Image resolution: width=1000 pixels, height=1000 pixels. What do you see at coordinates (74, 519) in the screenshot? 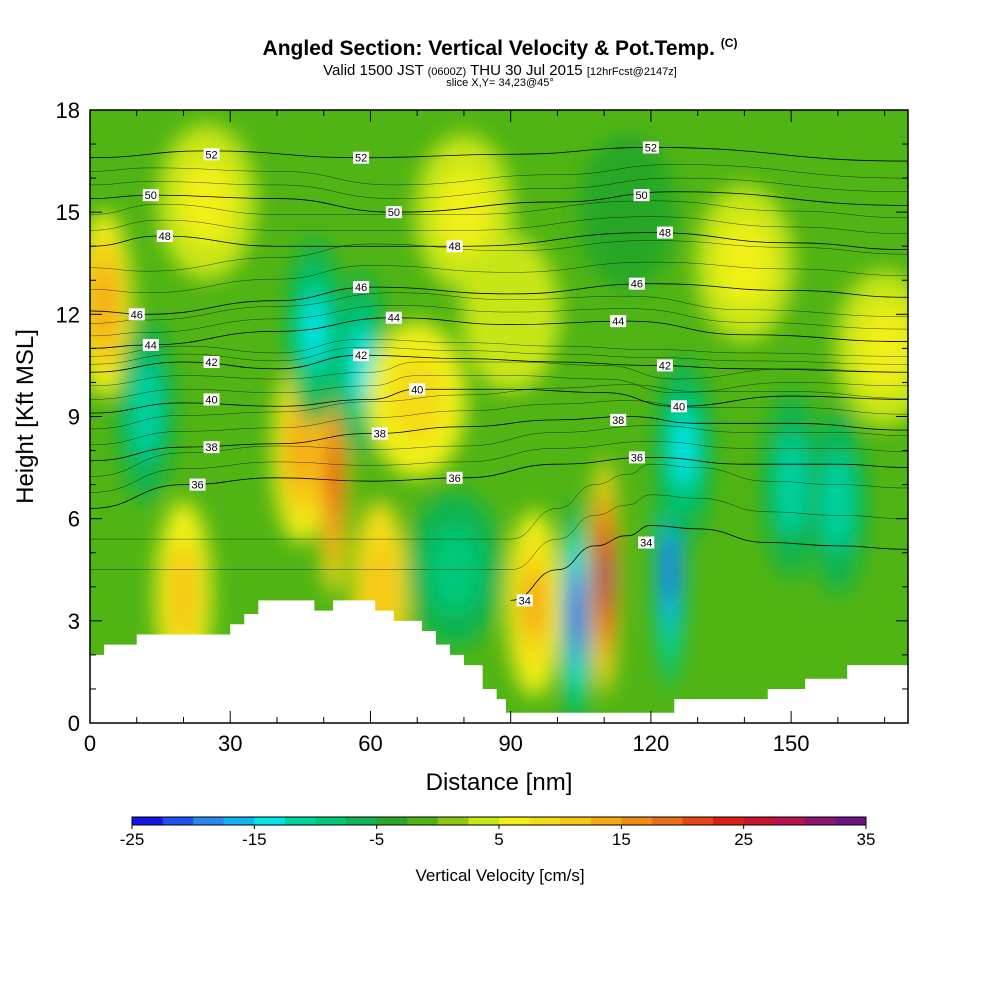
I see `y-tick-label: 6` at bounding box center [74, 519].